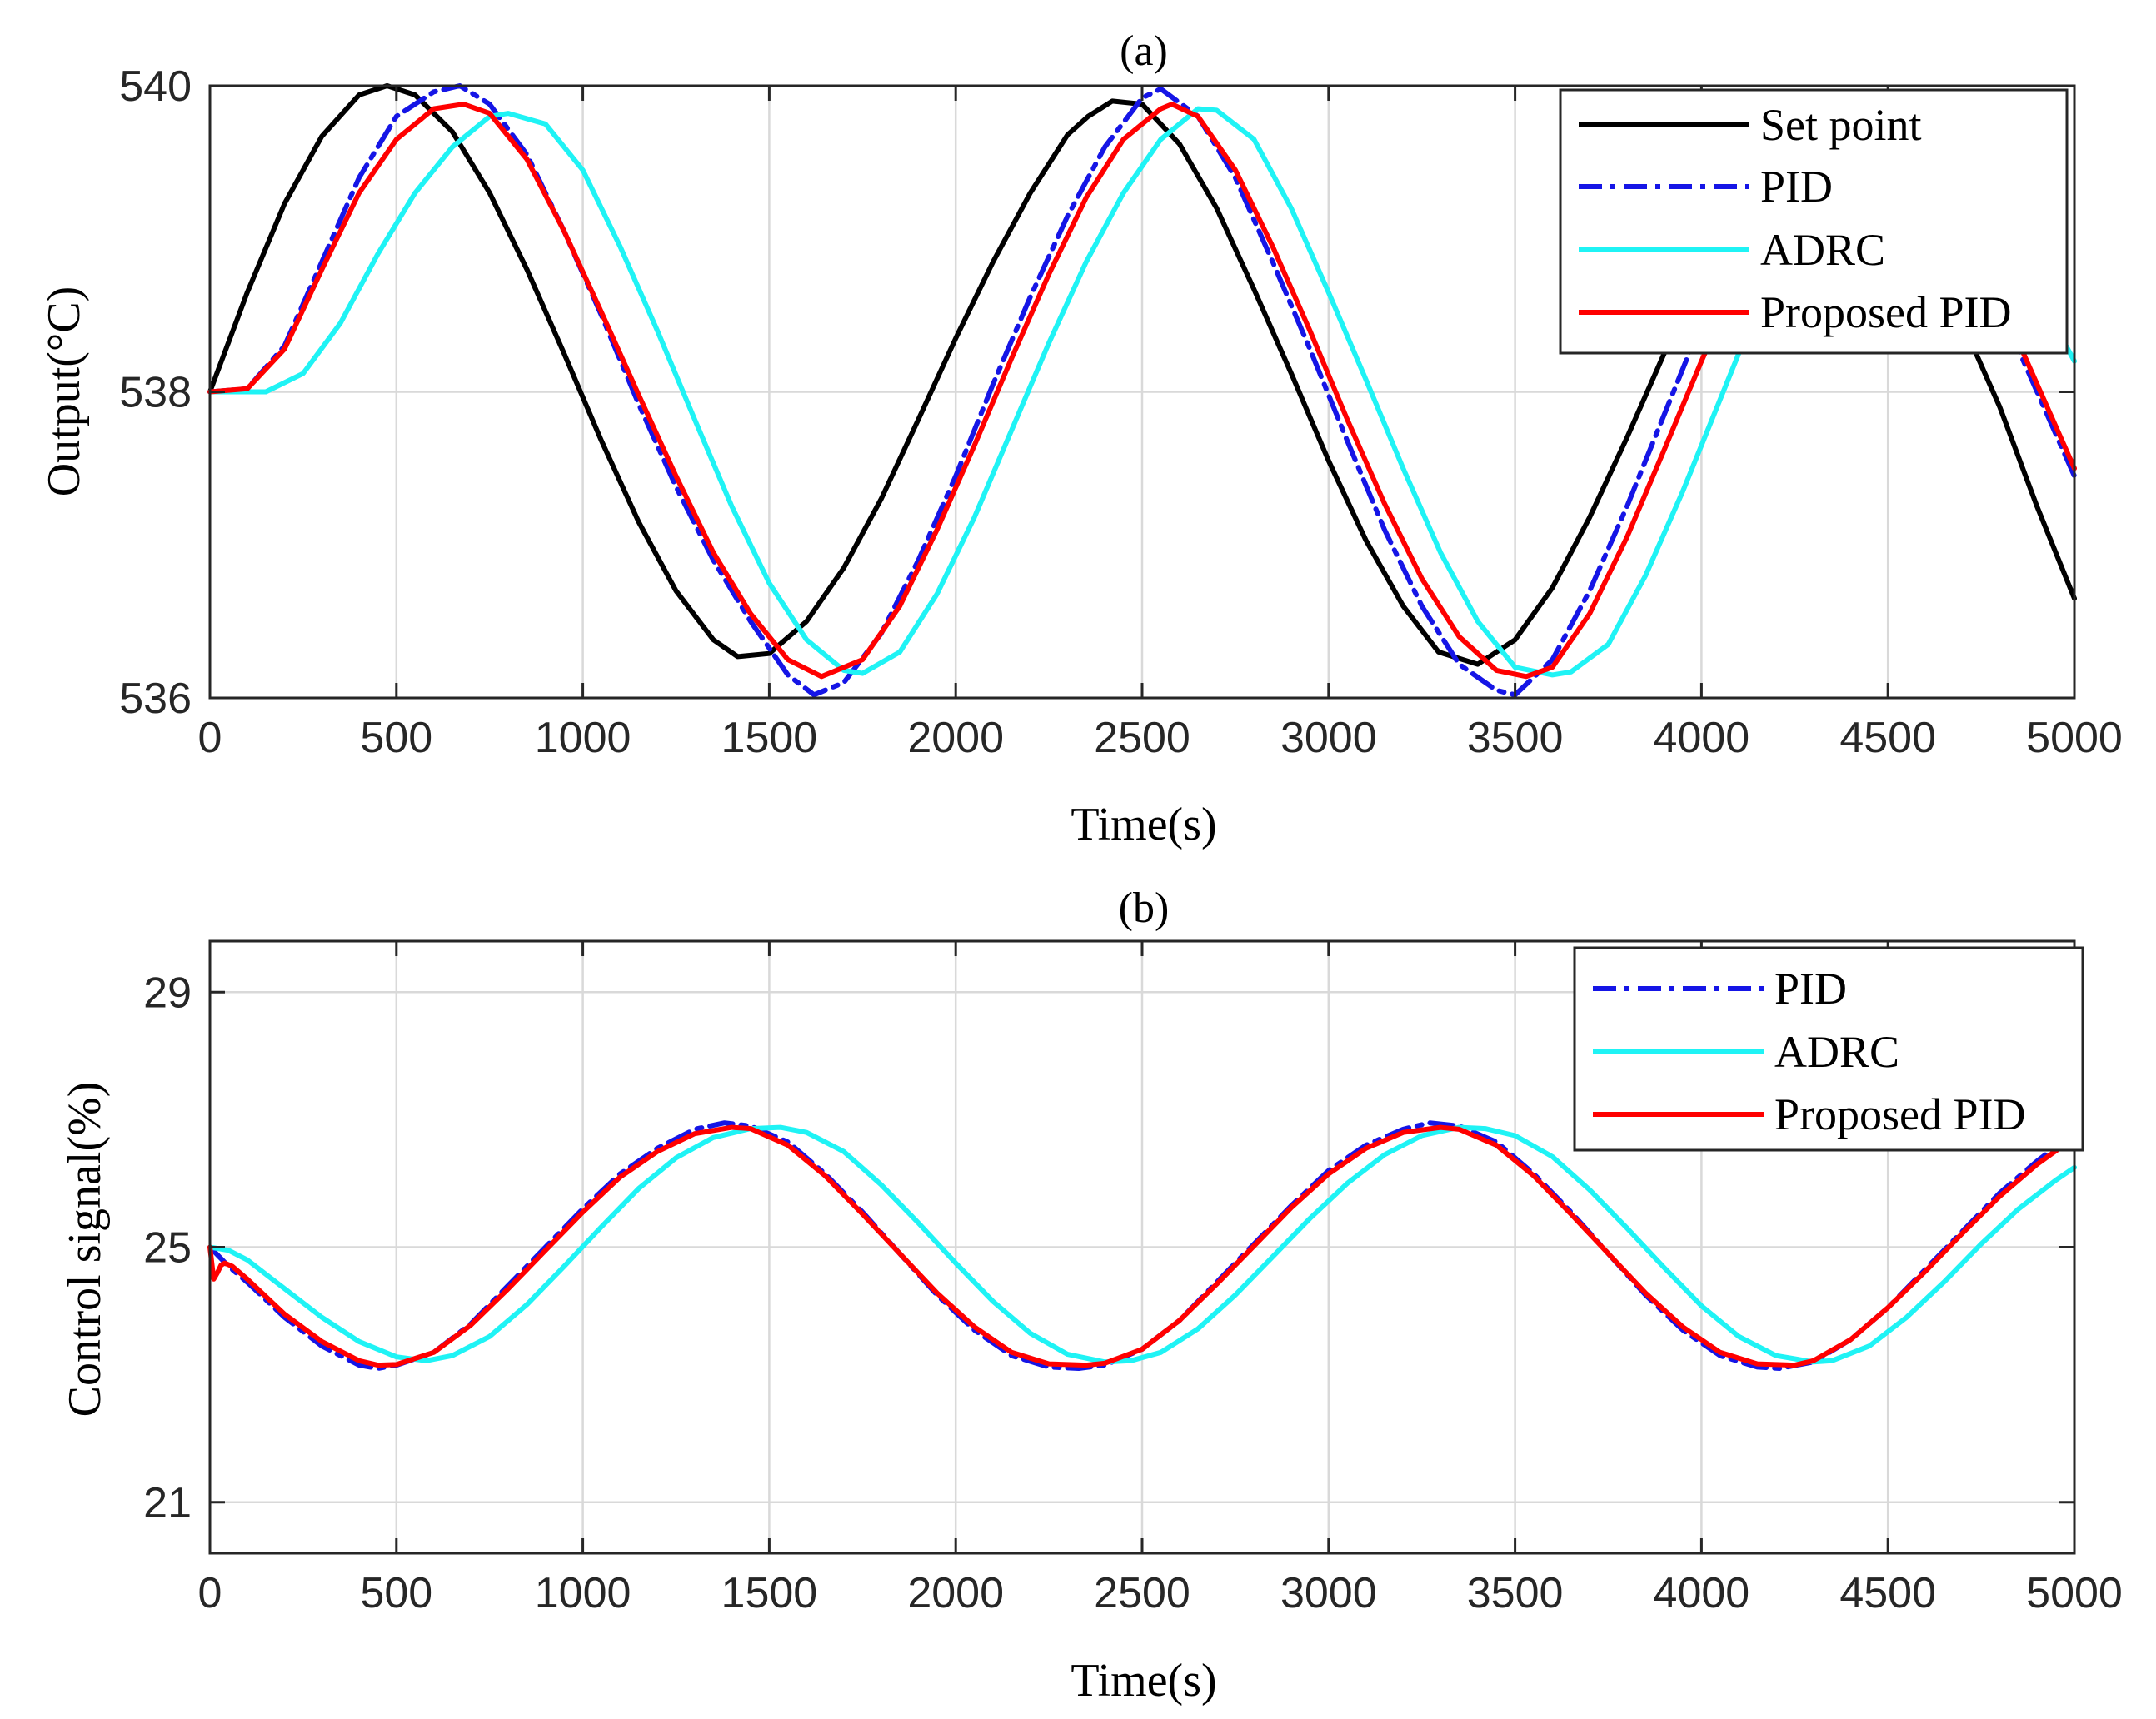 This screenshot has height=1719, width=2156. I want to click on panel-a-legend-box, so click(1814, 222).